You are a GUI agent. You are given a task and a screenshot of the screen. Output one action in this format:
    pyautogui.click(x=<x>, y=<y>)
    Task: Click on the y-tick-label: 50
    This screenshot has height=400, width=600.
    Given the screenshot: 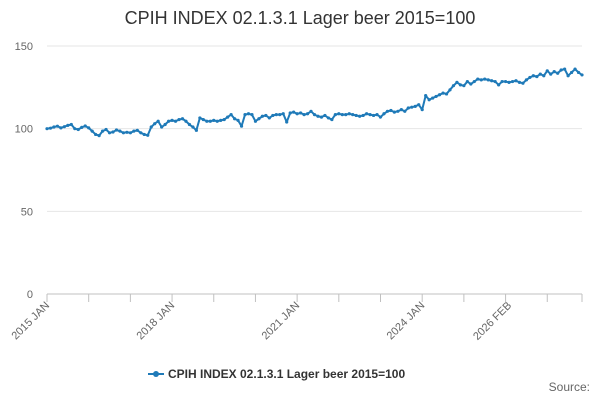 What is the action you would take?
    pyautogui.click(x=27, y=212)
    